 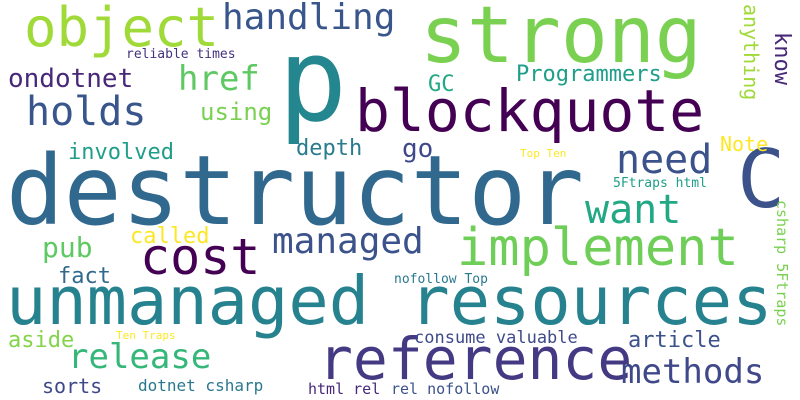 I want to click on word-c: C, so click(x=761, y=179).